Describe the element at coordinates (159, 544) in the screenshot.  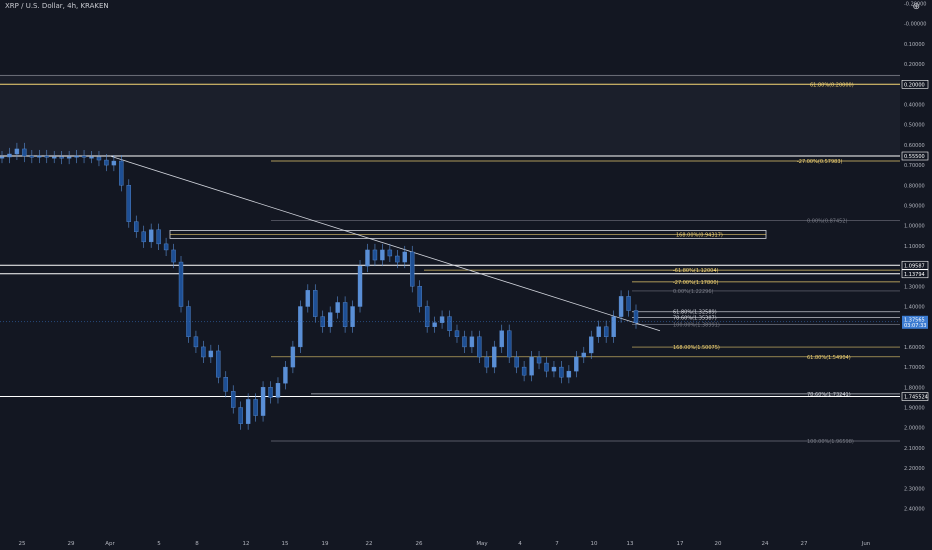
I see `x-tick-label: 5` at that location.